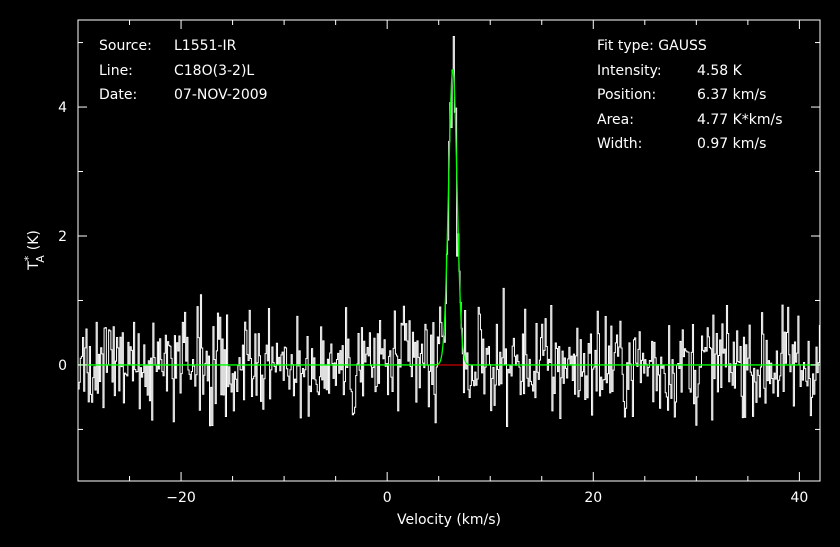 The width and height of the screenshot is (840, 547). What do you see at coordinates (449, 520) in the screenshot?
I see `x-axis-label: Velocity (km/s)` at bounding box center [449, 520].